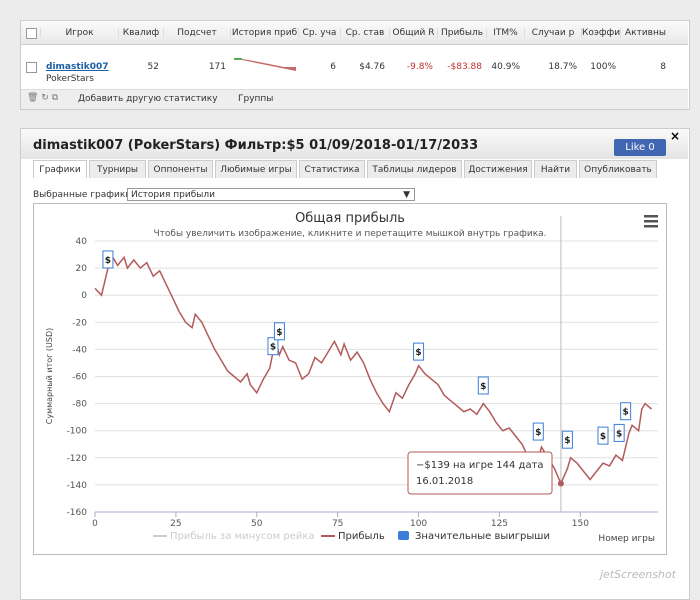 The height and width of the screenshot is (600, 700). Describe the element at coordinates (70, 79) in the screenshot. I see `player-site: PokerStars` at that location.